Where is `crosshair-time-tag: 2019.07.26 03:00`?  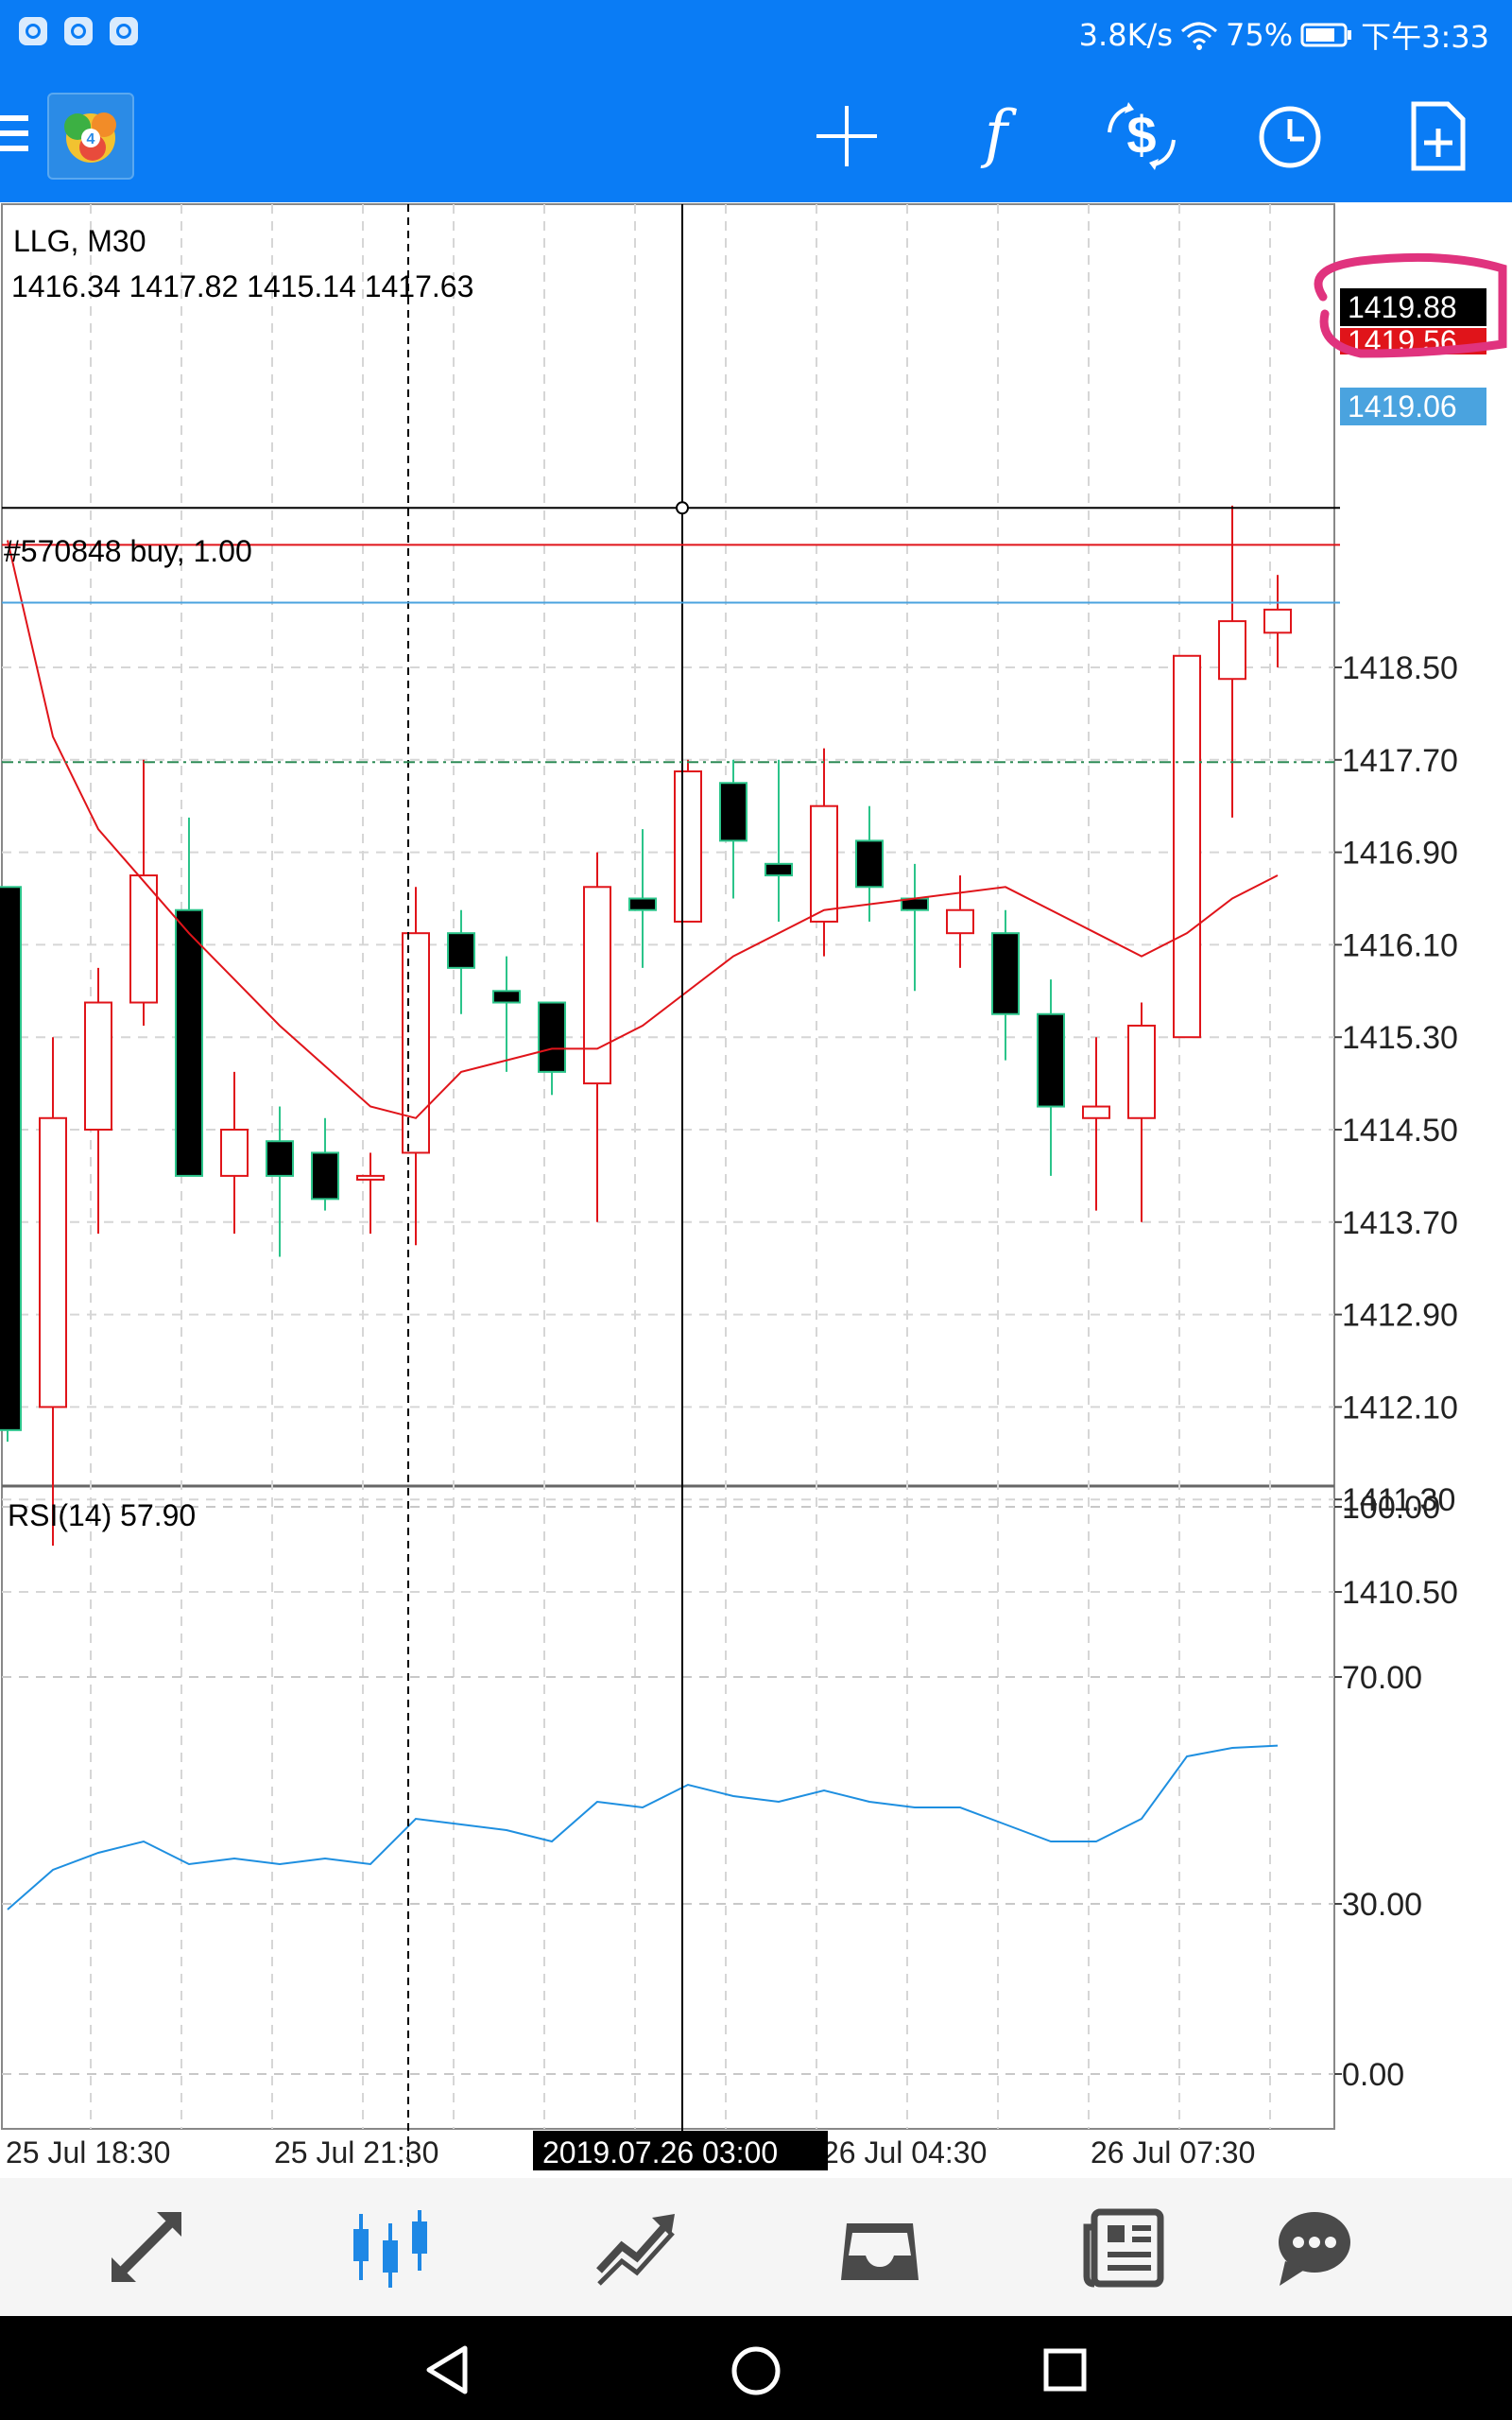
crosshair-time-tag: 2019.07.26 03:00 is located at coordinates (680, 2150).